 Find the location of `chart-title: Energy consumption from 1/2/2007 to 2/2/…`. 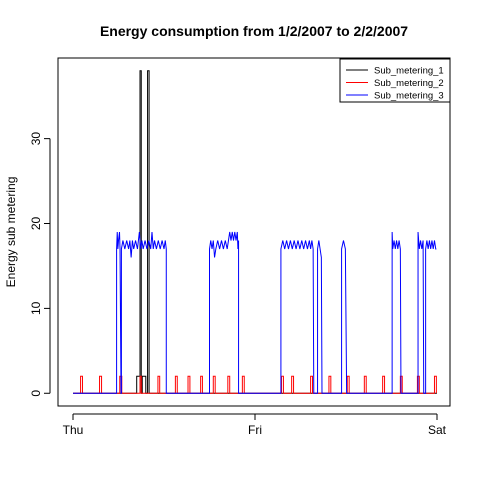

chart-title: Energy consumption from 1/2/2007 to 2/2/… is located at coordinates (254, 31).